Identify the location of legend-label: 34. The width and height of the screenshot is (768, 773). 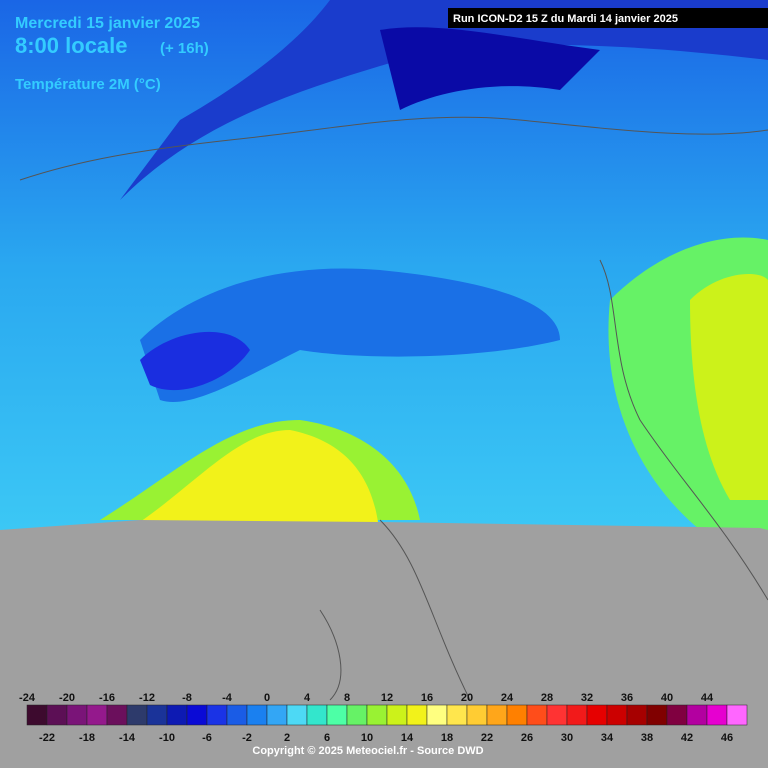
(607, 738).